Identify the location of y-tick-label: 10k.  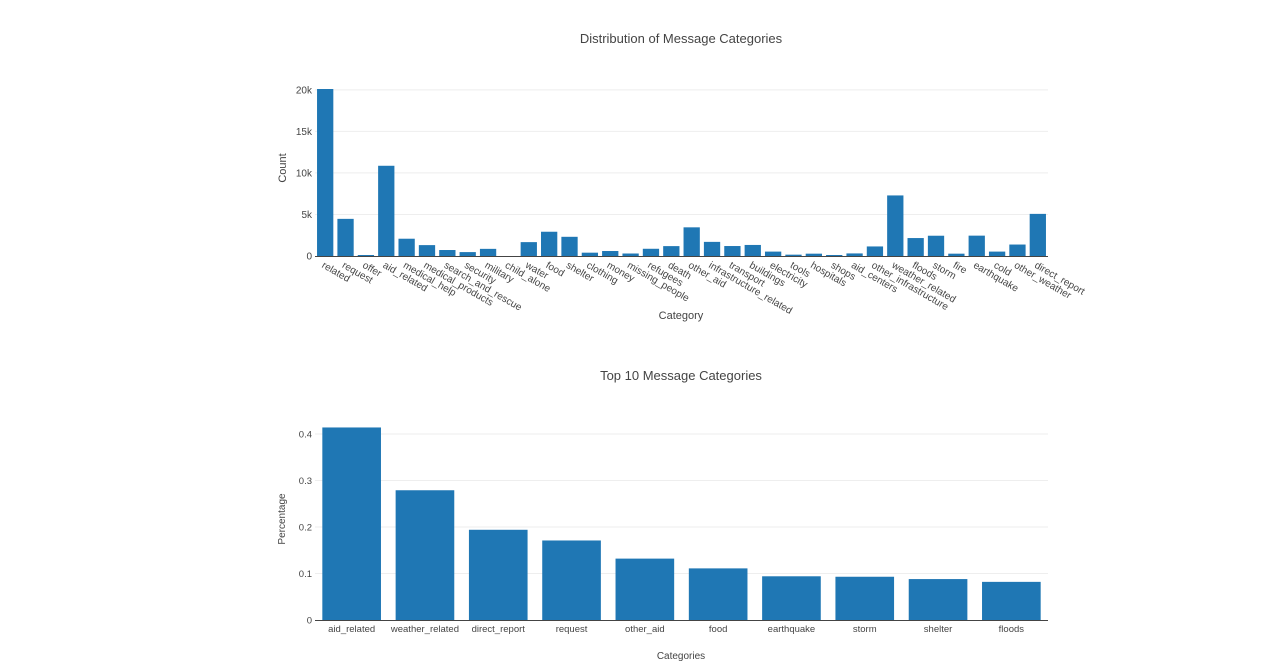
(304, 173).